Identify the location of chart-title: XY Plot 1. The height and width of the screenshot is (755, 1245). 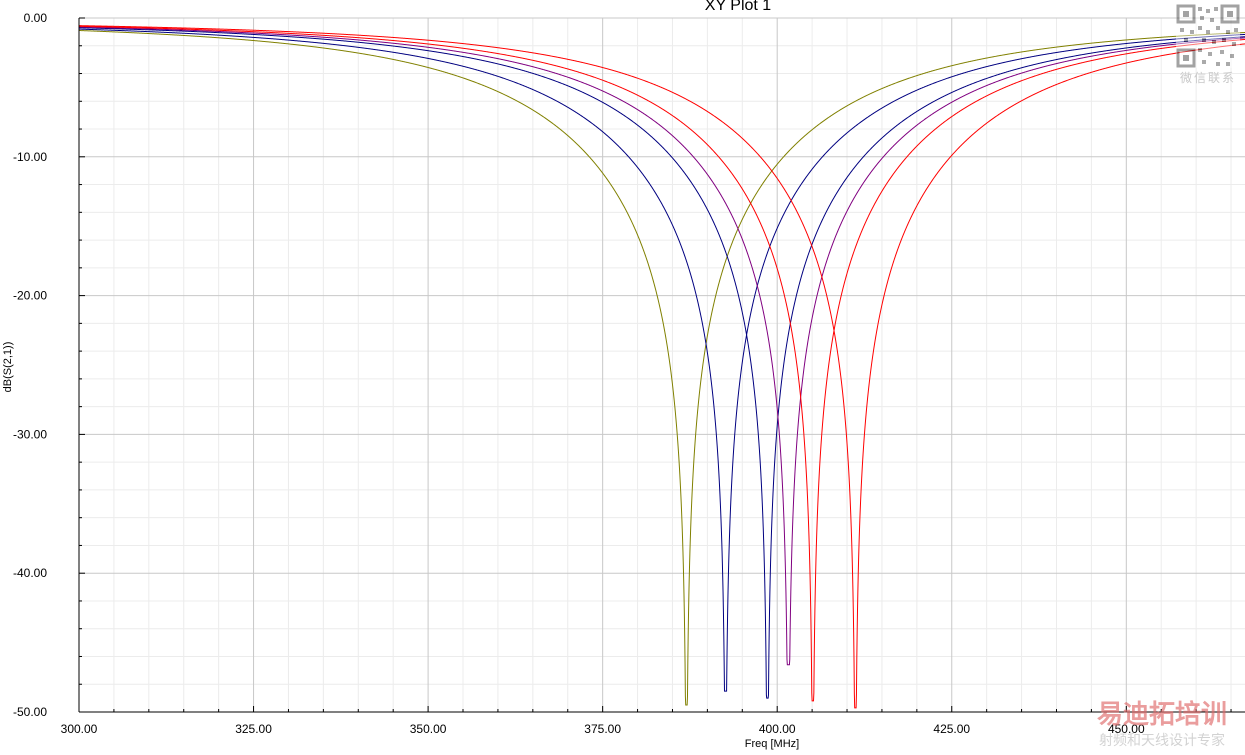
(738, 7).